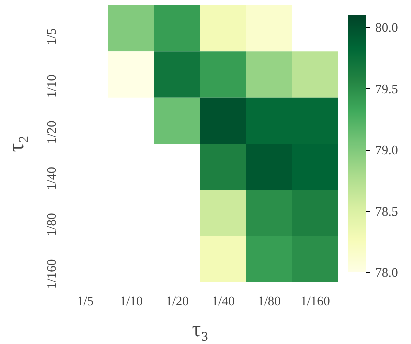  What do you see at coordinates (270, 301) in the screenshot?
I see `x-tick-label: 1/80` at bounding box center [270, 301].